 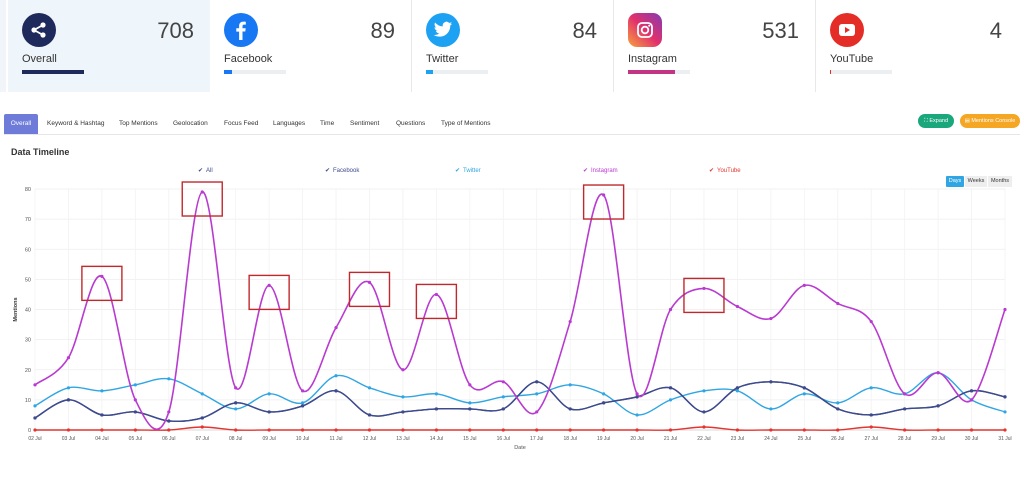 What do you see at coordinates (241, 30) in the screenshot?
I see `facebook-icon` at bounding box center [241, 30].